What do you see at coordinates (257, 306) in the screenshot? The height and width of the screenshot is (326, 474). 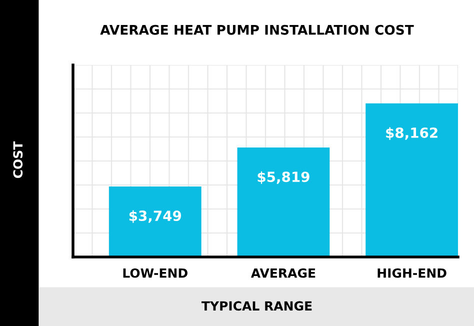 I see `x-axis-title: TYPICAL RANGE` at bounding box center [257, 306].